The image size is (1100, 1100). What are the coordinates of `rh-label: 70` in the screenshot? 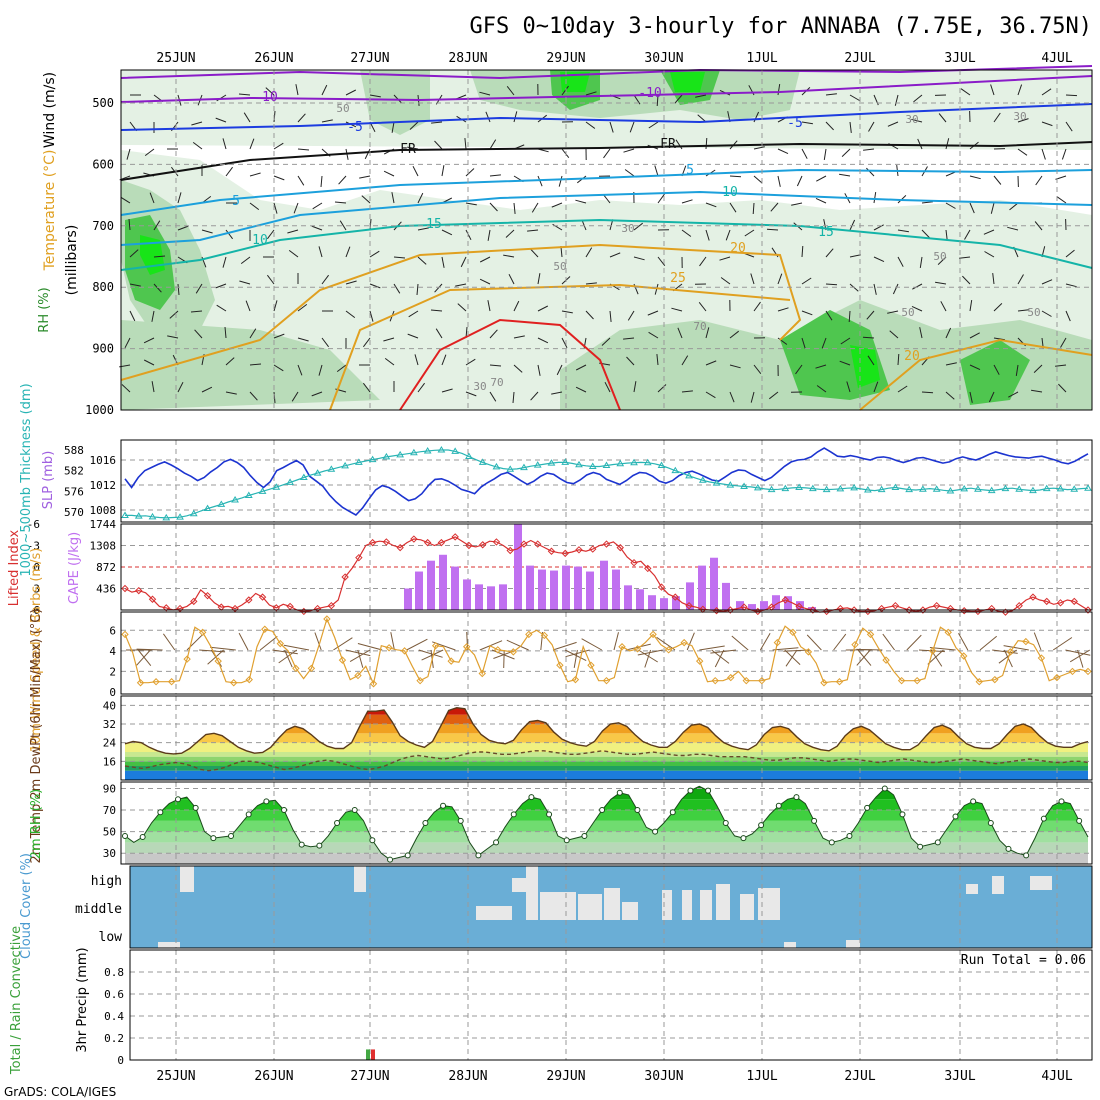 It's located at (496, 382).